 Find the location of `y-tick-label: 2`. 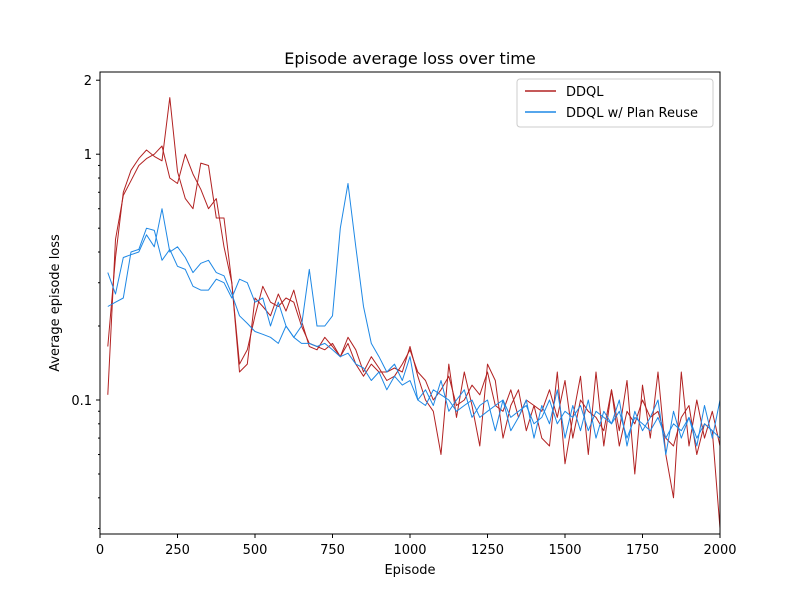

y-tick-label: 2 is located at coordinates (88, 81).